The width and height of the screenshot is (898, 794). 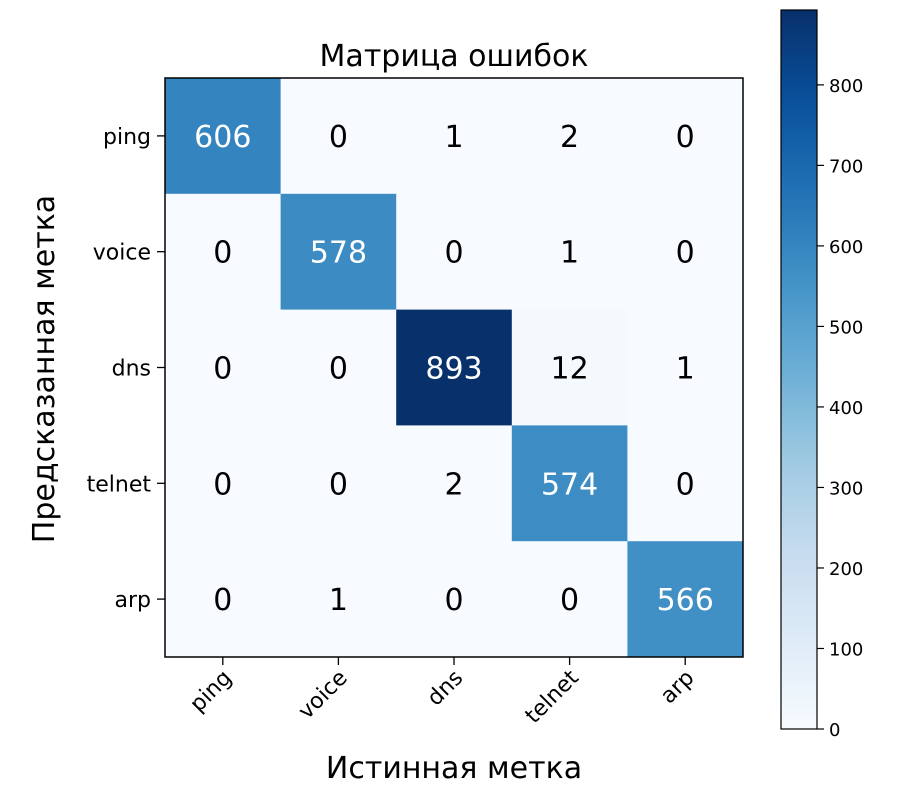 What do you see at coordinates (677, 687) in the screenshot?
I see `x-tick-label: arp` at bounding box center [677, 687].